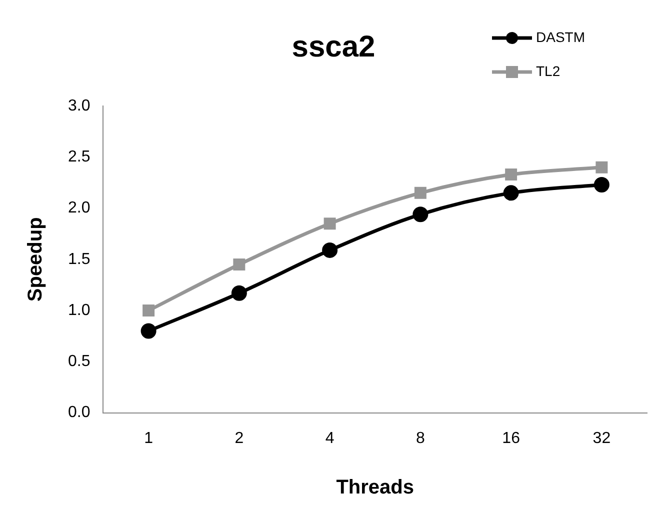 This screenshot has height=514, width=672. Describe the element at coordinates (334, 47) in the screenshot. I see `chart-title: ssca2` at that location.